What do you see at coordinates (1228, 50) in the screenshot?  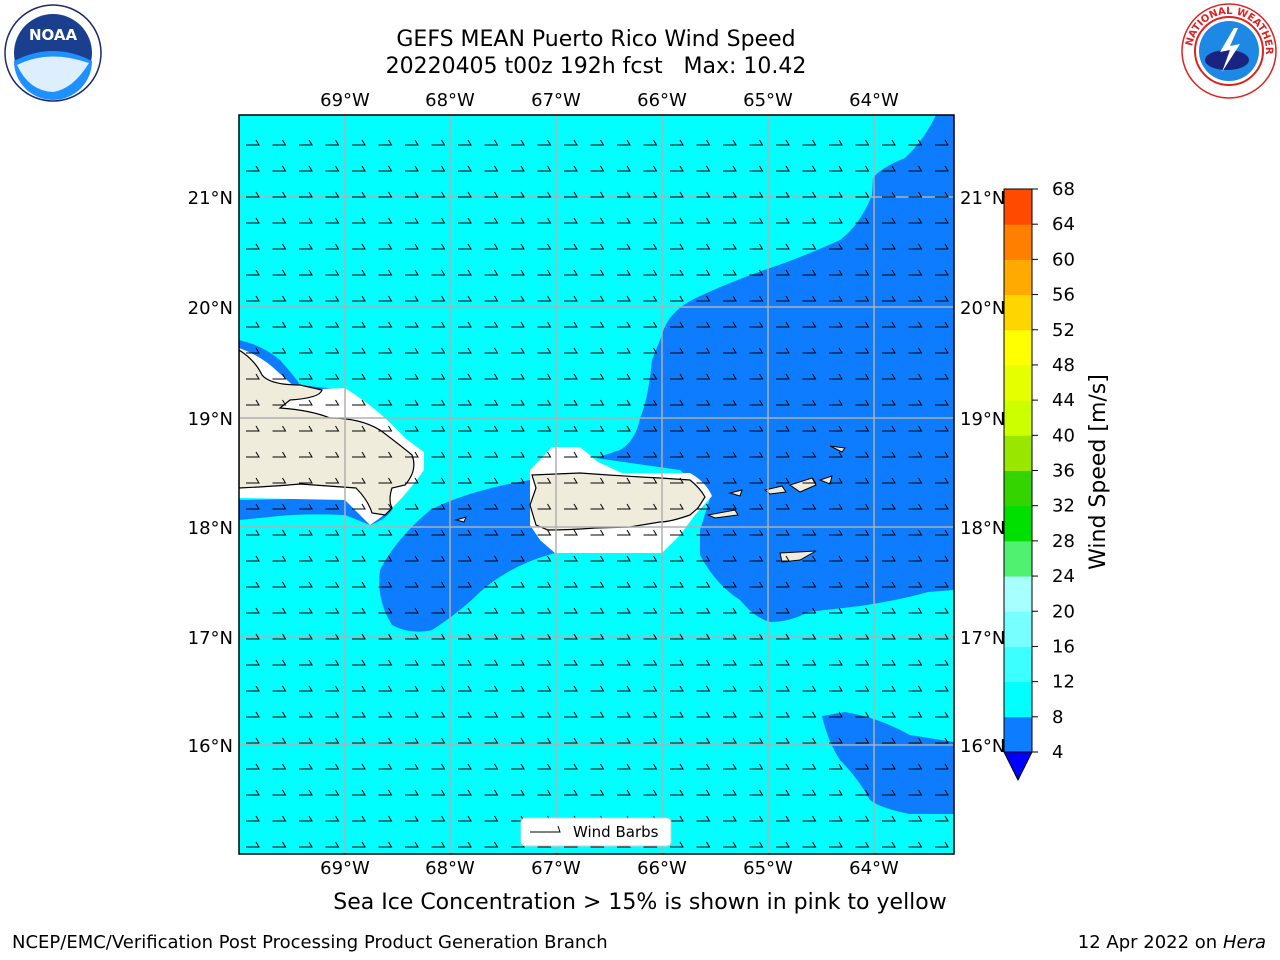 I see `nws-logo: NATIONAL WEATHER SERVICE` at bounding box center [1228, 50].